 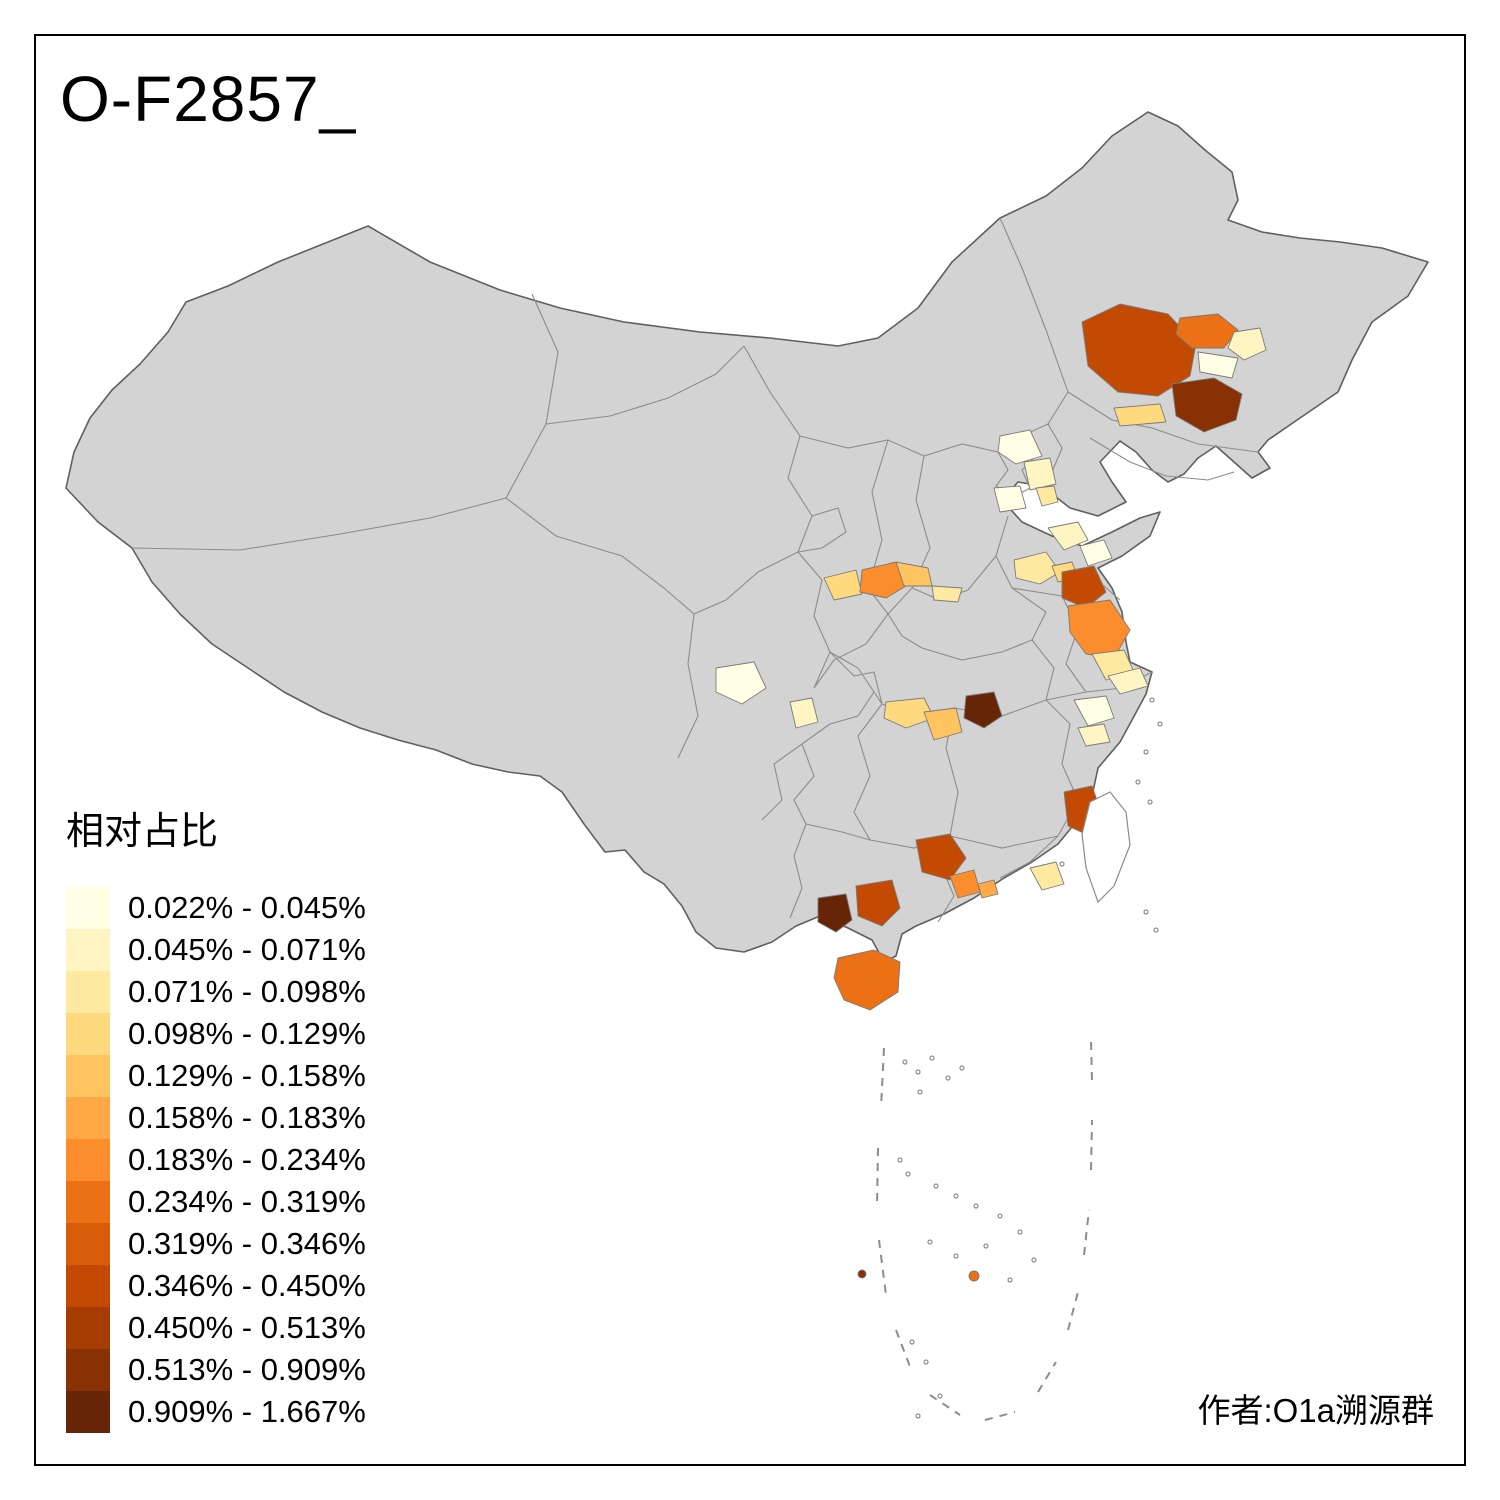 What do you see at coordinates (247, 1369) in the screenshot?
I see `legend-bin-label: 0.513% - 0.909%` at bounding box center [247, 1369].